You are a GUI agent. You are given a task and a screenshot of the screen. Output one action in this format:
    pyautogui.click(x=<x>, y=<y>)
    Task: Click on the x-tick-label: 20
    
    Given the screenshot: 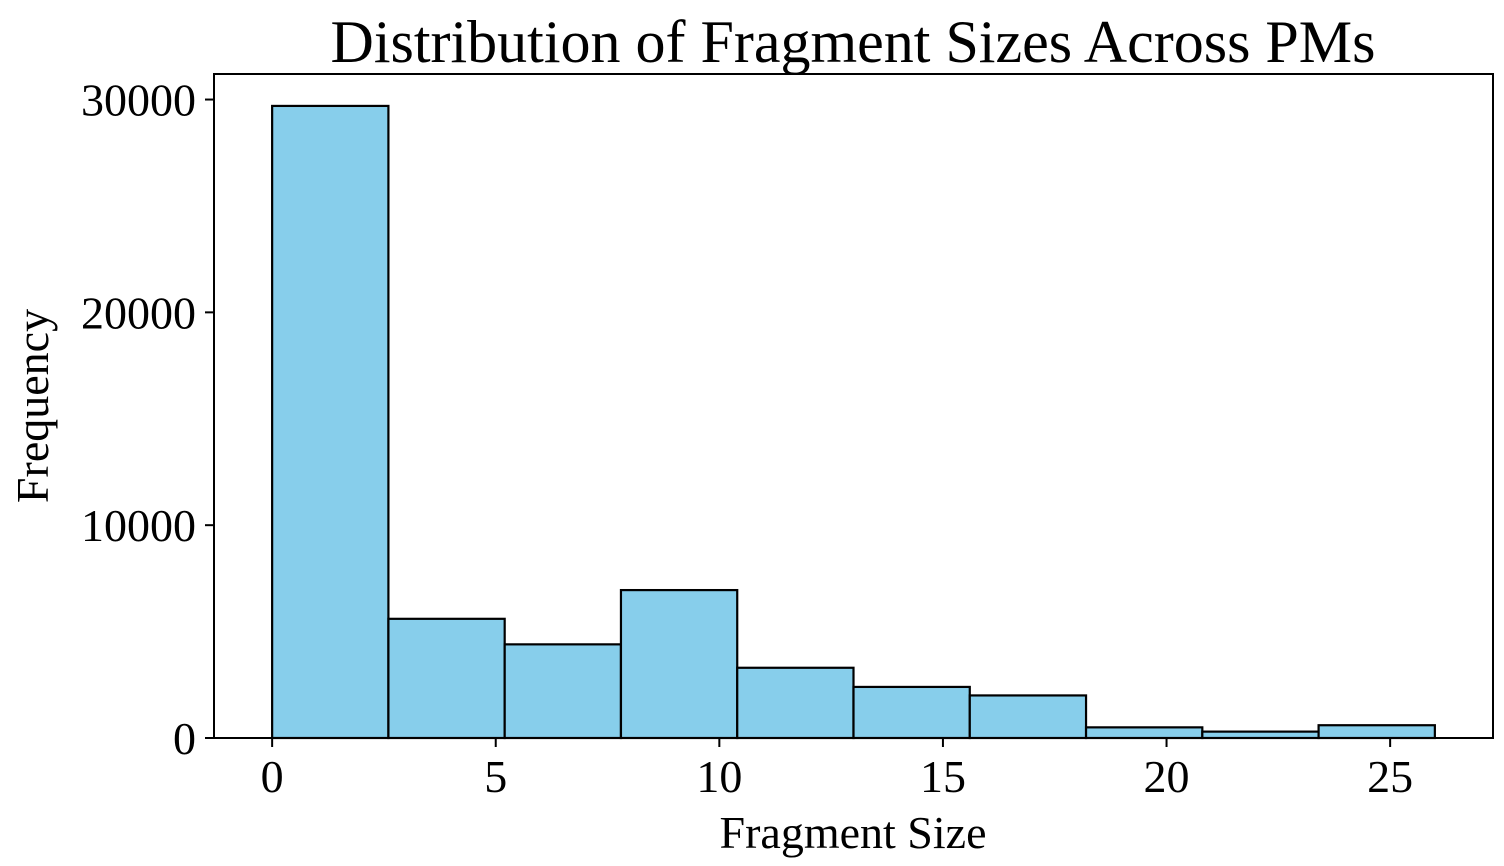 What is the action you would take?
    pyautogui.click(x=1167, y=776)
    